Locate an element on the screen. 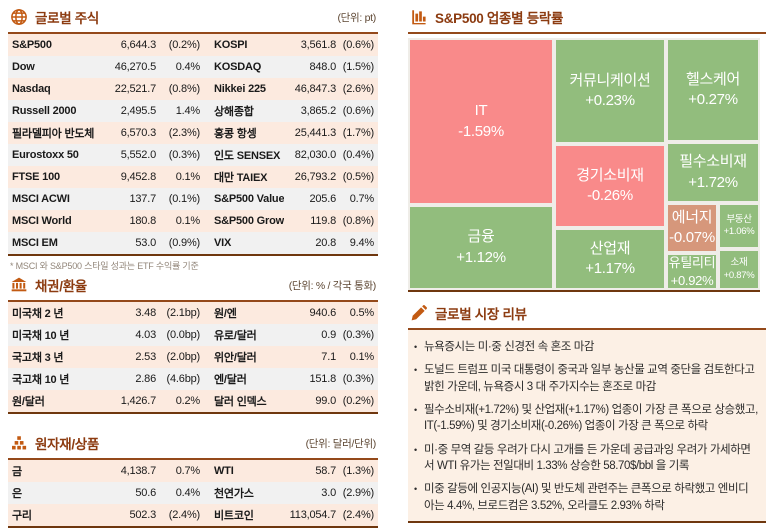 This screenshot has height=531, width=773. instrument-name: VIX is located at coordinates (223, 243).